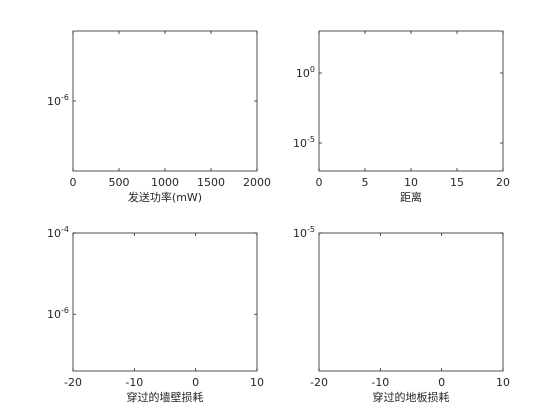  What do you see at coordinates (503, 182) in the screenshot?
I see `x-tick-label: 20` at bounding box center [503, 182].